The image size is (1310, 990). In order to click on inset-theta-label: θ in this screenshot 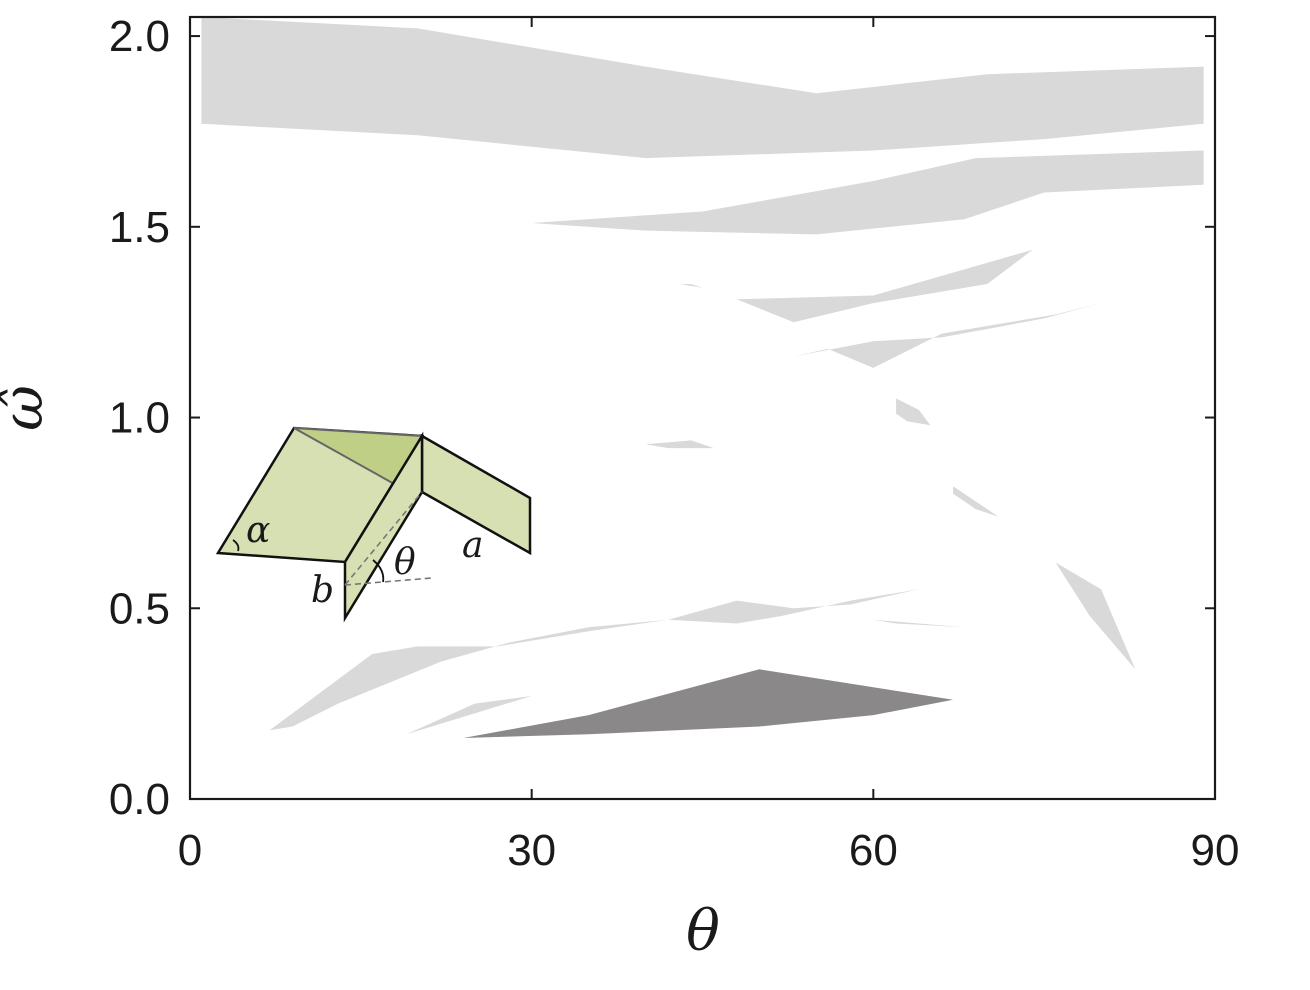, I will do `click(405, 562)`.